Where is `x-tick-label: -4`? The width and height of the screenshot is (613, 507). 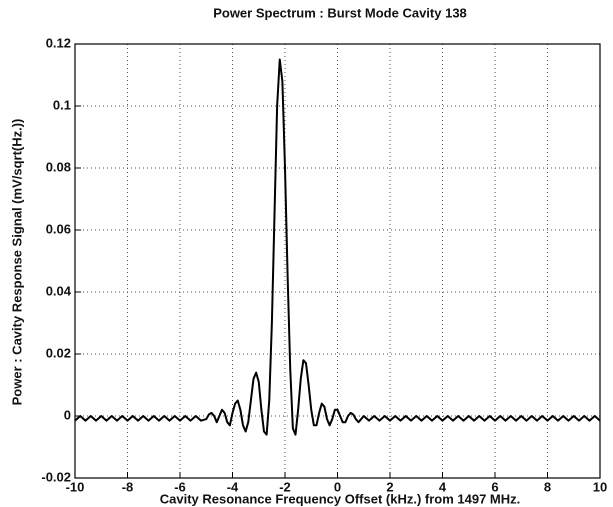
x-tick-label: -4 is located at coordinates (233, 486).